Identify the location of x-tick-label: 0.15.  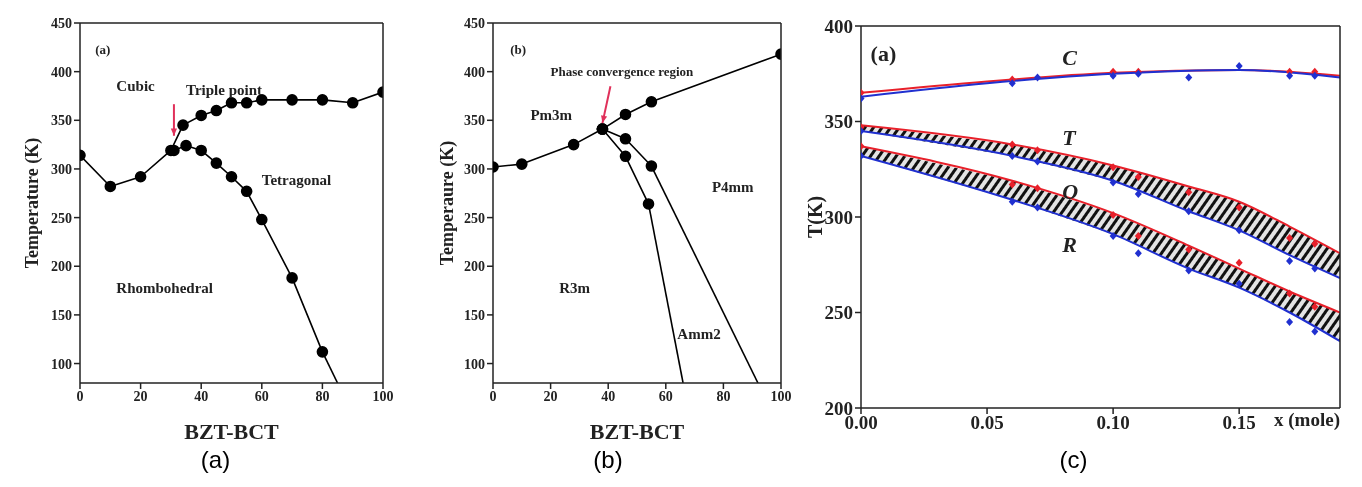
(1239, 423).